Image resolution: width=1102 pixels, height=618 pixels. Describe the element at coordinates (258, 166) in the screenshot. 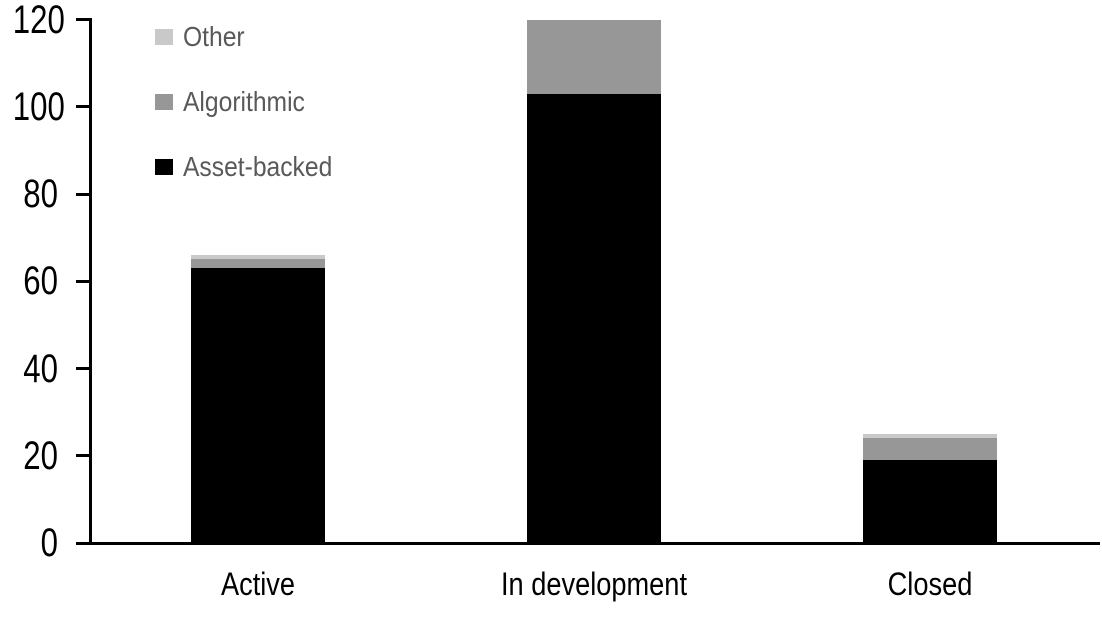

I see `legend-label-asset-backed: Asset-backed` at that location.